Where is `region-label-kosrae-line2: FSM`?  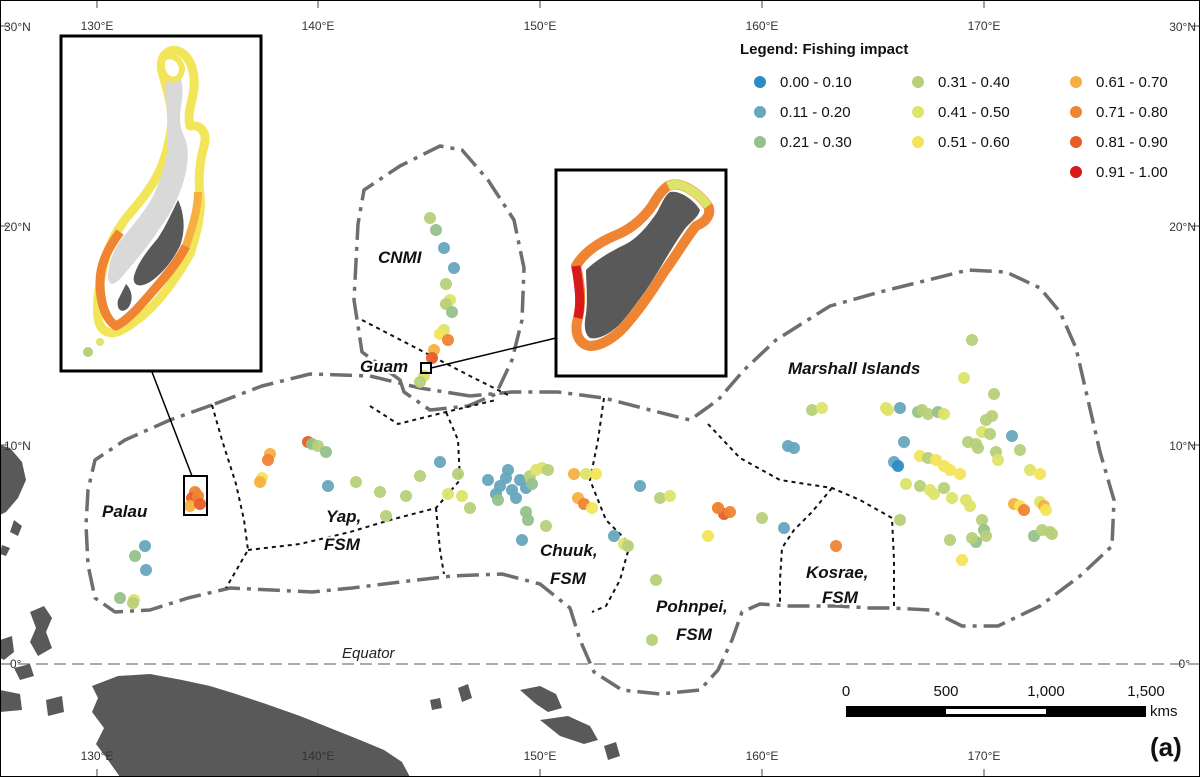
region-label-kosrae-line2: FSM is located at coordinates (840, 597).